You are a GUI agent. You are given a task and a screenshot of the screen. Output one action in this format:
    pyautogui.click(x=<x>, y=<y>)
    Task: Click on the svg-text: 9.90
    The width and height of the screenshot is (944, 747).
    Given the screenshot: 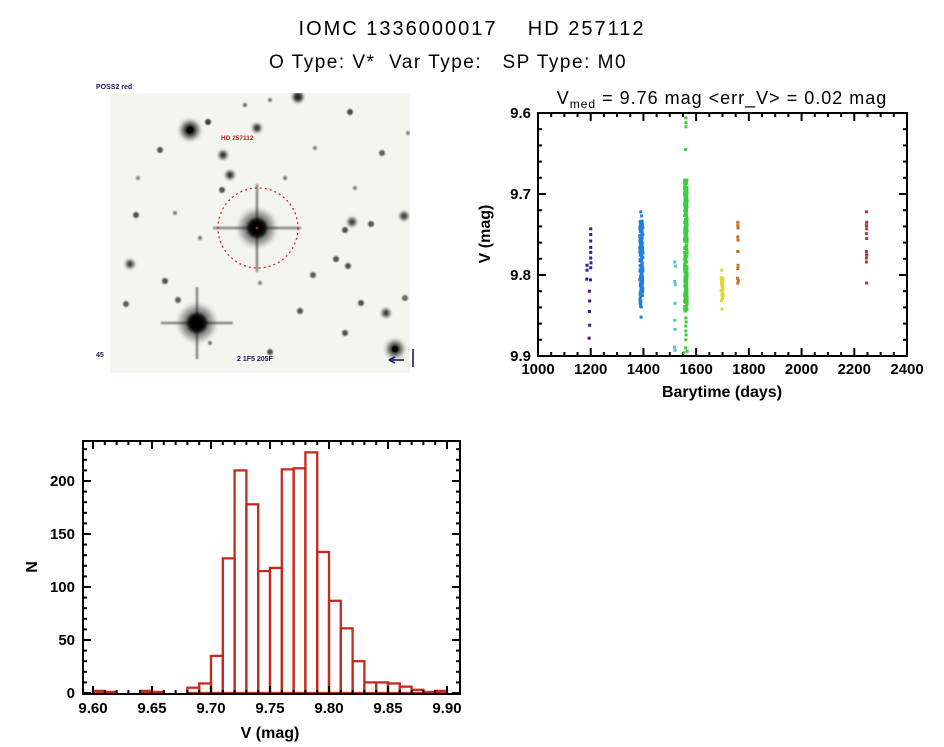 What is the action you would take?
    pyautogui.click(x=446, y=708)
    